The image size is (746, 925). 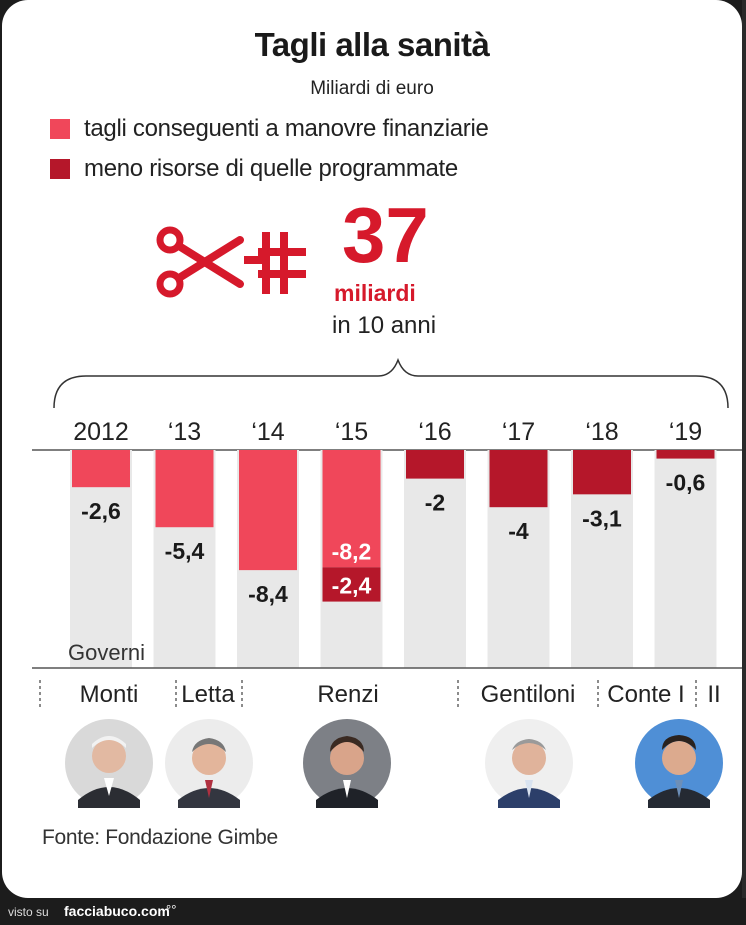 What do you see at coordinates (171, 909) in the screenshot?
I see `watermark-logo: °°` at bounding box center [171, 909].